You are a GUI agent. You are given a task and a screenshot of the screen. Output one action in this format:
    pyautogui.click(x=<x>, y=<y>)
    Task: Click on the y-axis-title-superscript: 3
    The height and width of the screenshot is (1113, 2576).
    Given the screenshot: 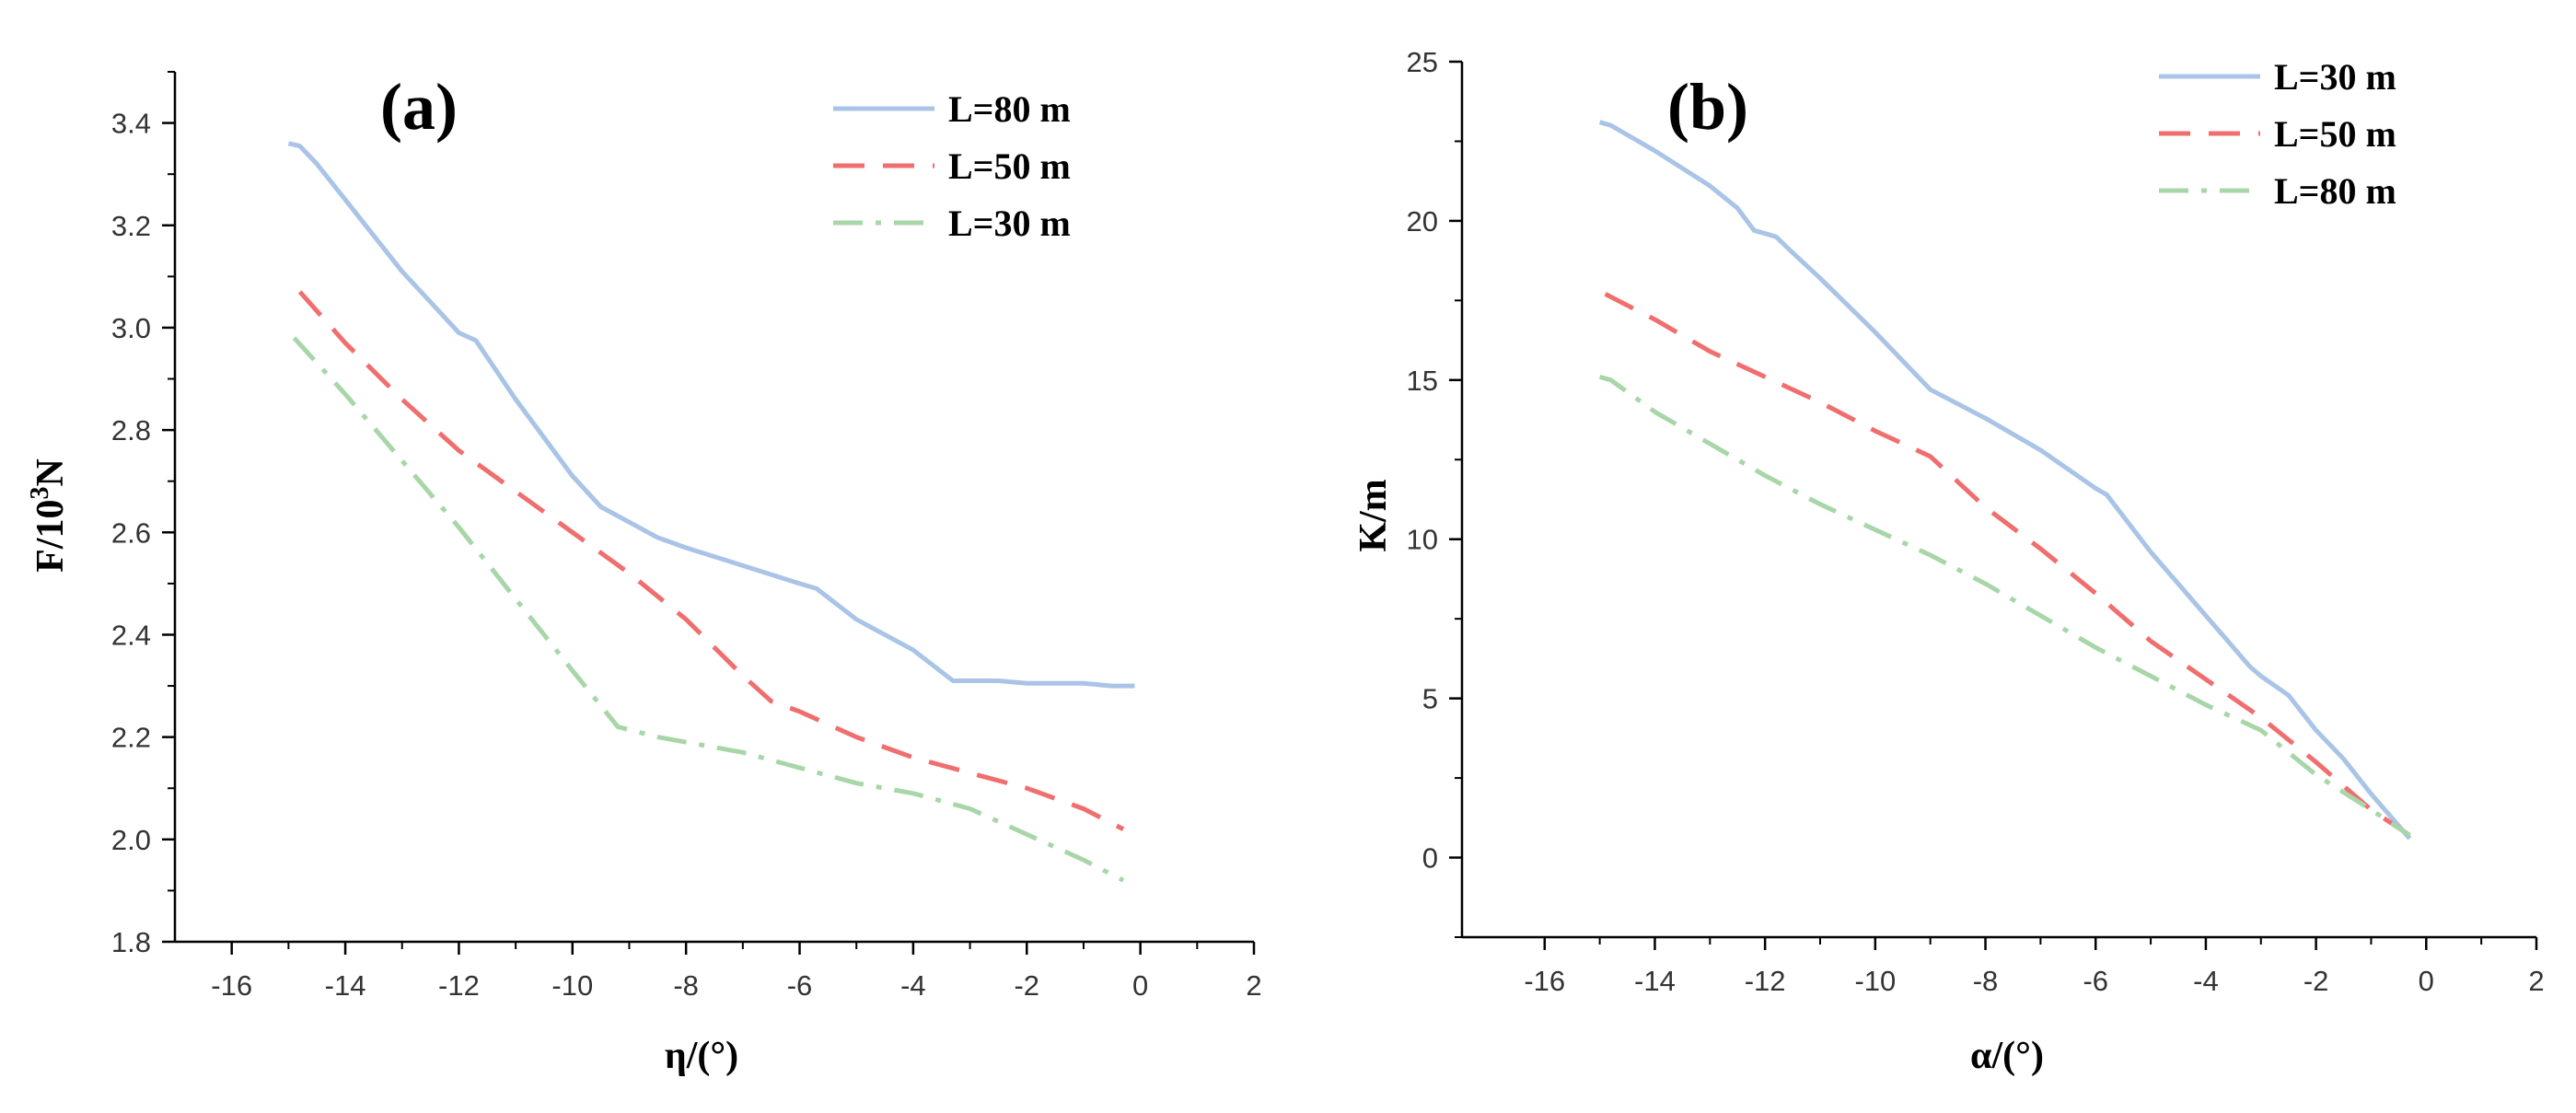 What is the action you would take?
    pyautogui.click(x=40, y=493)
    